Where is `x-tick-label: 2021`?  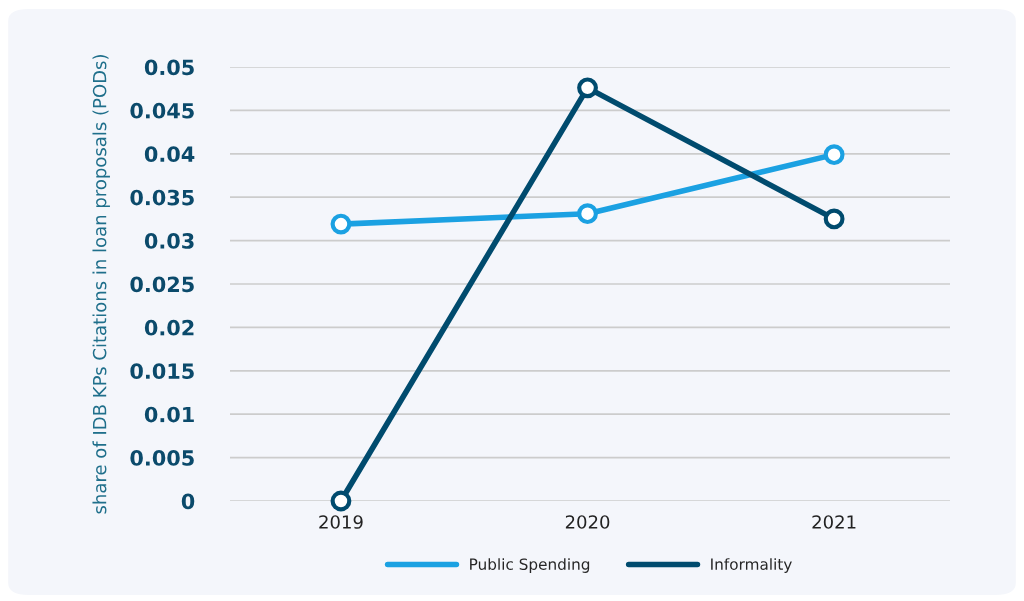 x-tick-label: 2021 is located at coordinates (834, 522).